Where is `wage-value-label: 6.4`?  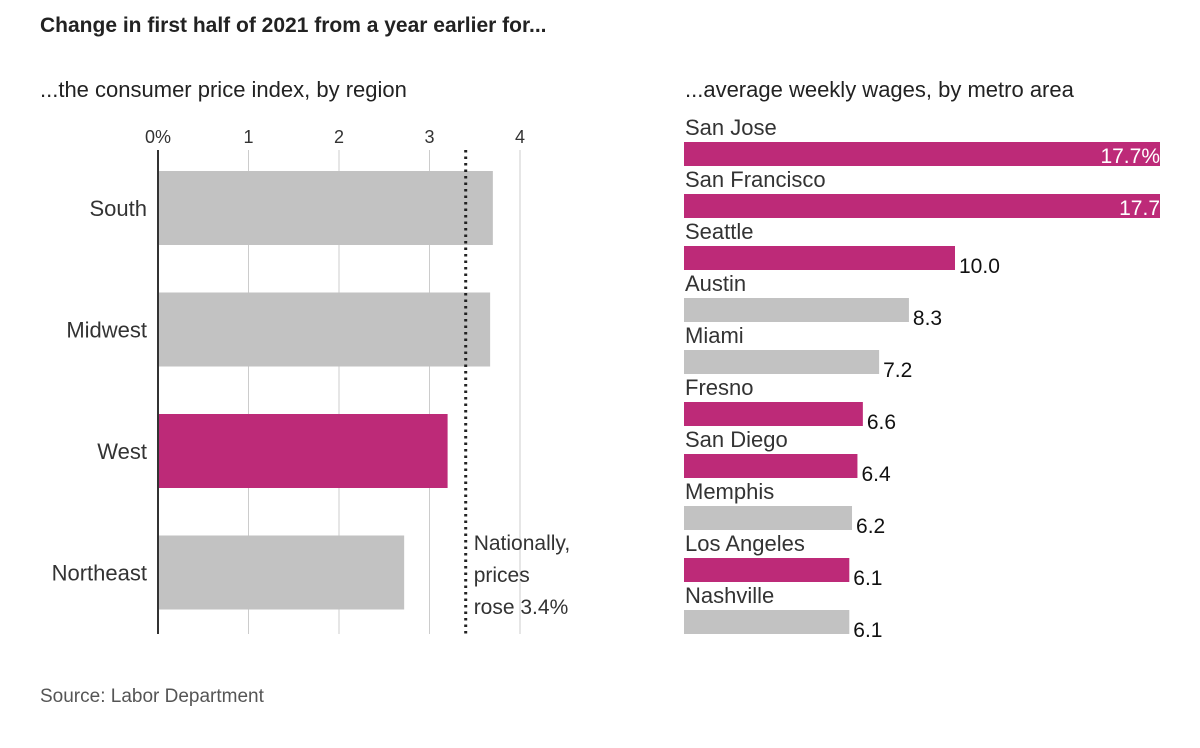 wage-value-label: 6.4 is located at coordinates (876, 474).